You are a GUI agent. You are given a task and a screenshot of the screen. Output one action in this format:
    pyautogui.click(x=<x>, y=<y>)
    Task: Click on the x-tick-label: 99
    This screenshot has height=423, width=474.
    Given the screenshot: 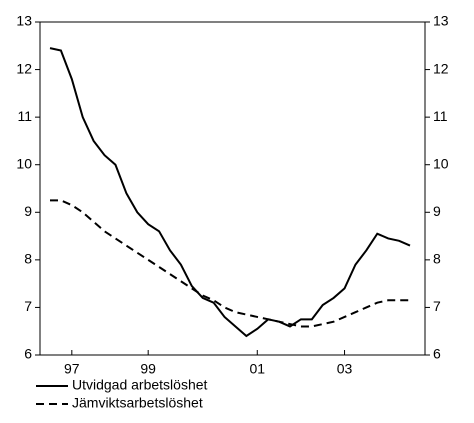 What is the action you would take?
    pyautogui.click(x=148, y=369)
    